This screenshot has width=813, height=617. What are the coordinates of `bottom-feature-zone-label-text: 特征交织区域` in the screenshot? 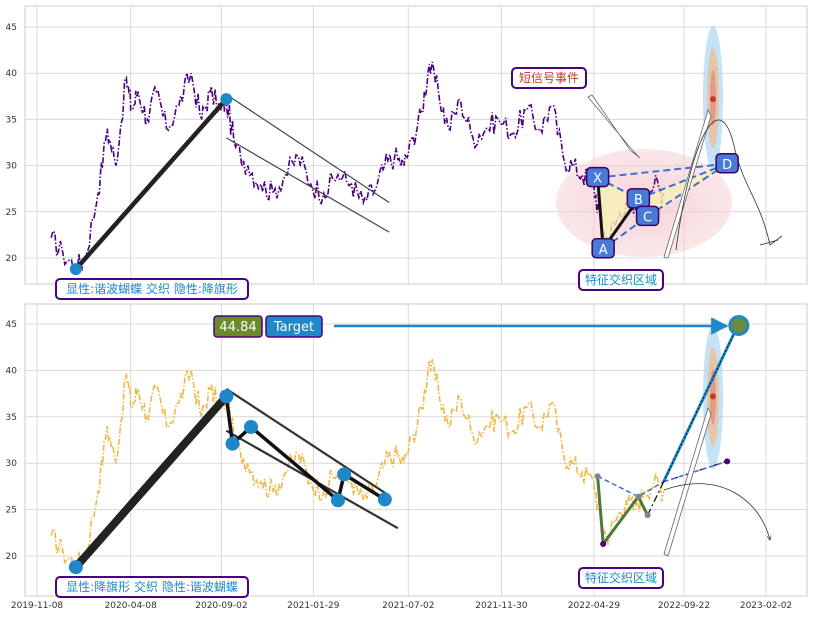 It's located at (621, 577).